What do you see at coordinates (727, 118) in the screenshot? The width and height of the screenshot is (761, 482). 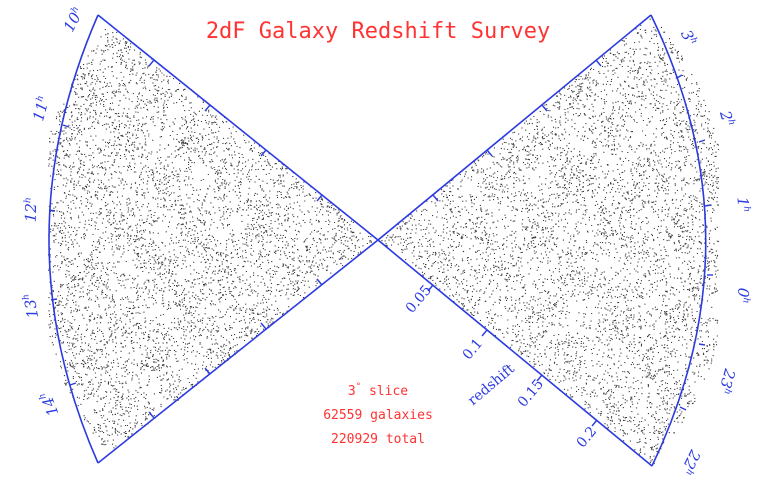 I see `hour-label-2h: 2h` at bounding box center [727, 118].